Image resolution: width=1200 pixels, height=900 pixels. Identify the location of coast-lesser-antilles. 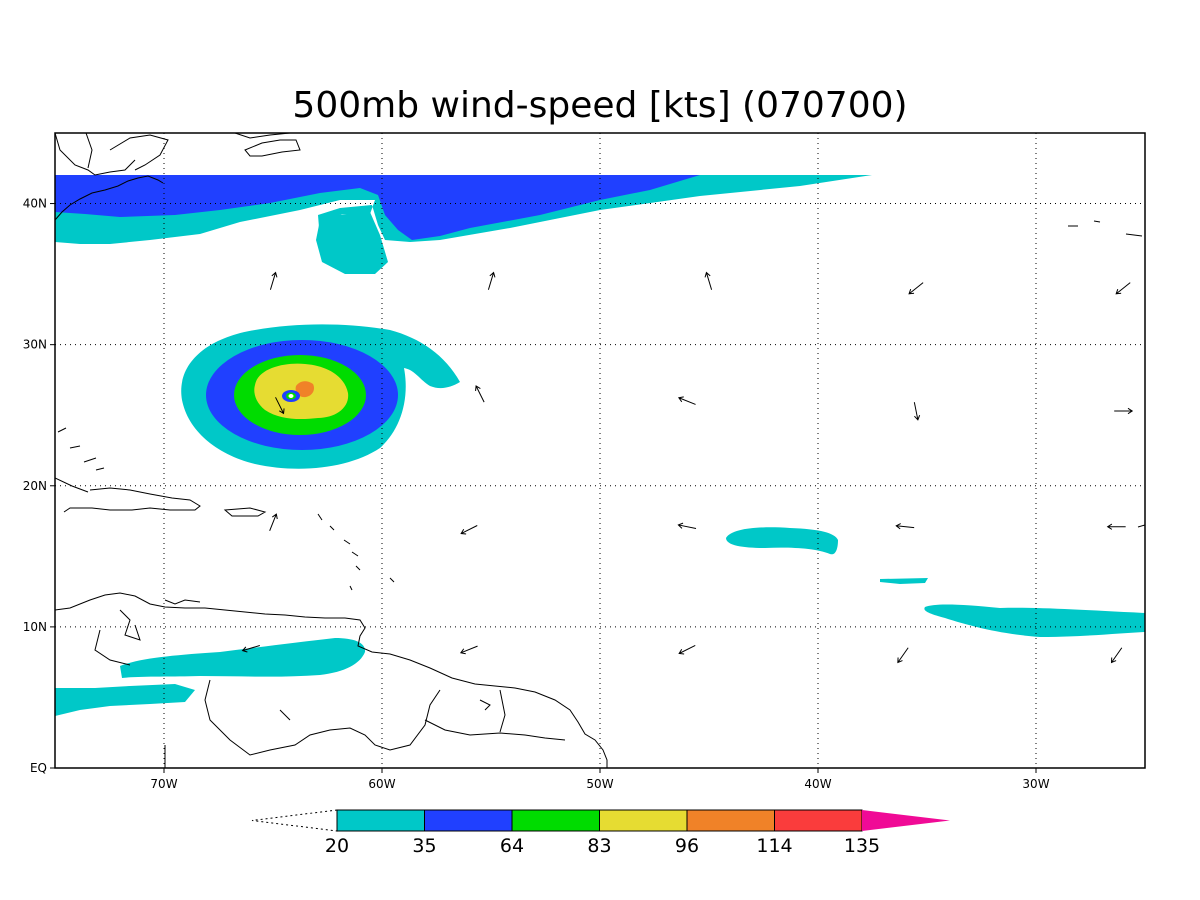
(356, 552).